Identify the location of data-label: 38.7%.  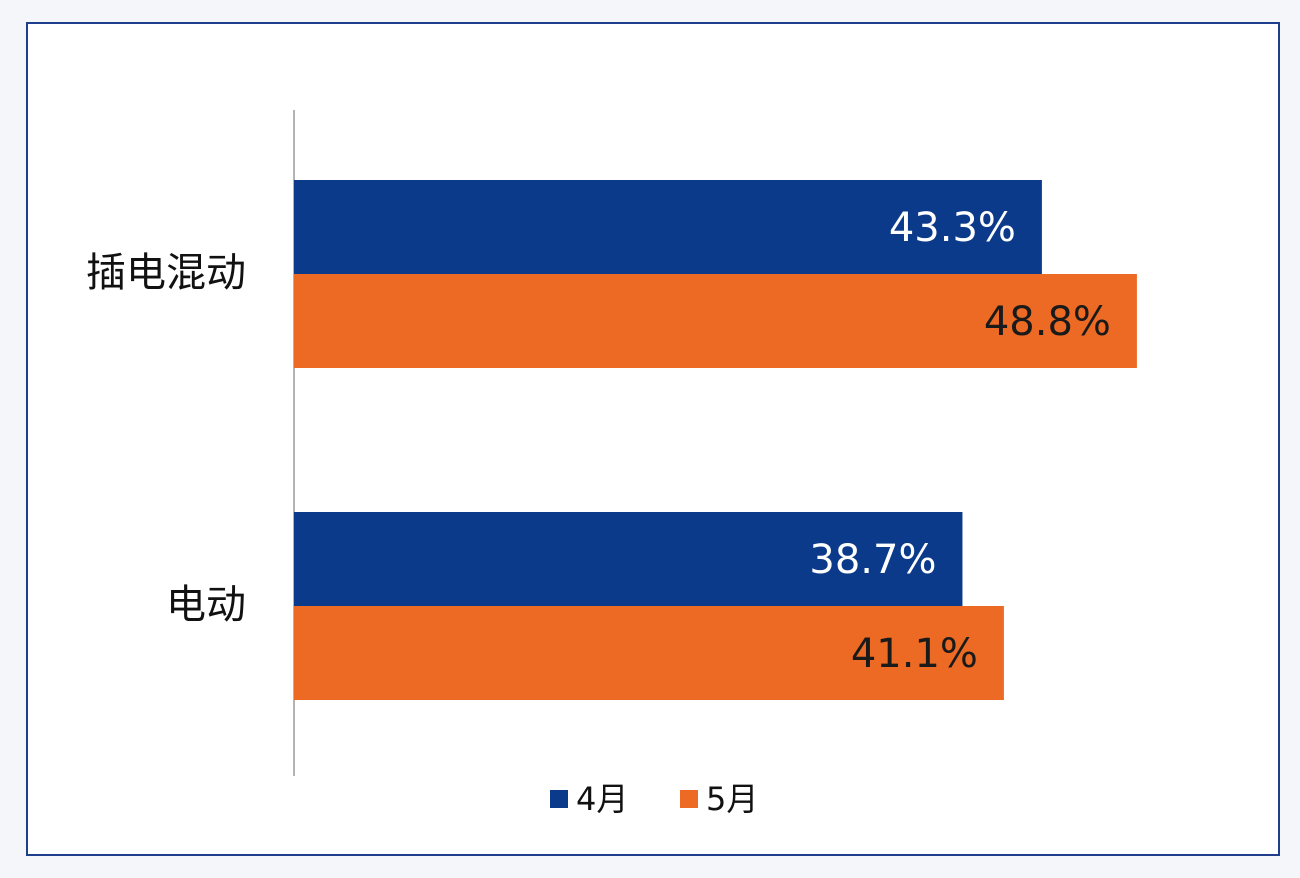
(872, 560).